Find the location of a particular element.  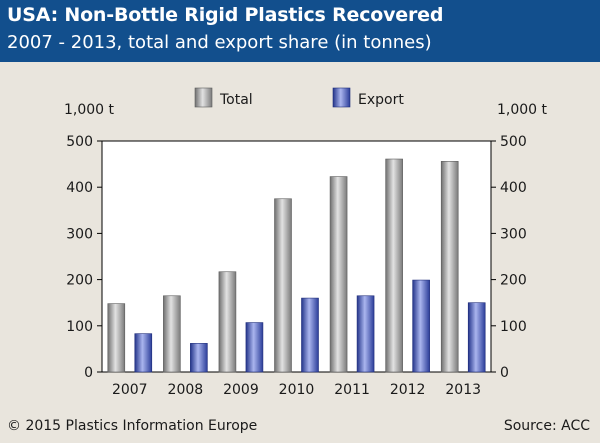

y-tick-label-left: 500 is located at coordinates (79, 142).